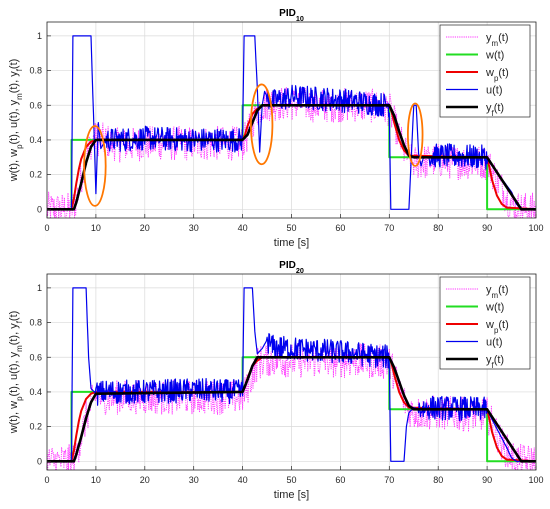  I want to click on chart-title: PID10, so click(291, 15).